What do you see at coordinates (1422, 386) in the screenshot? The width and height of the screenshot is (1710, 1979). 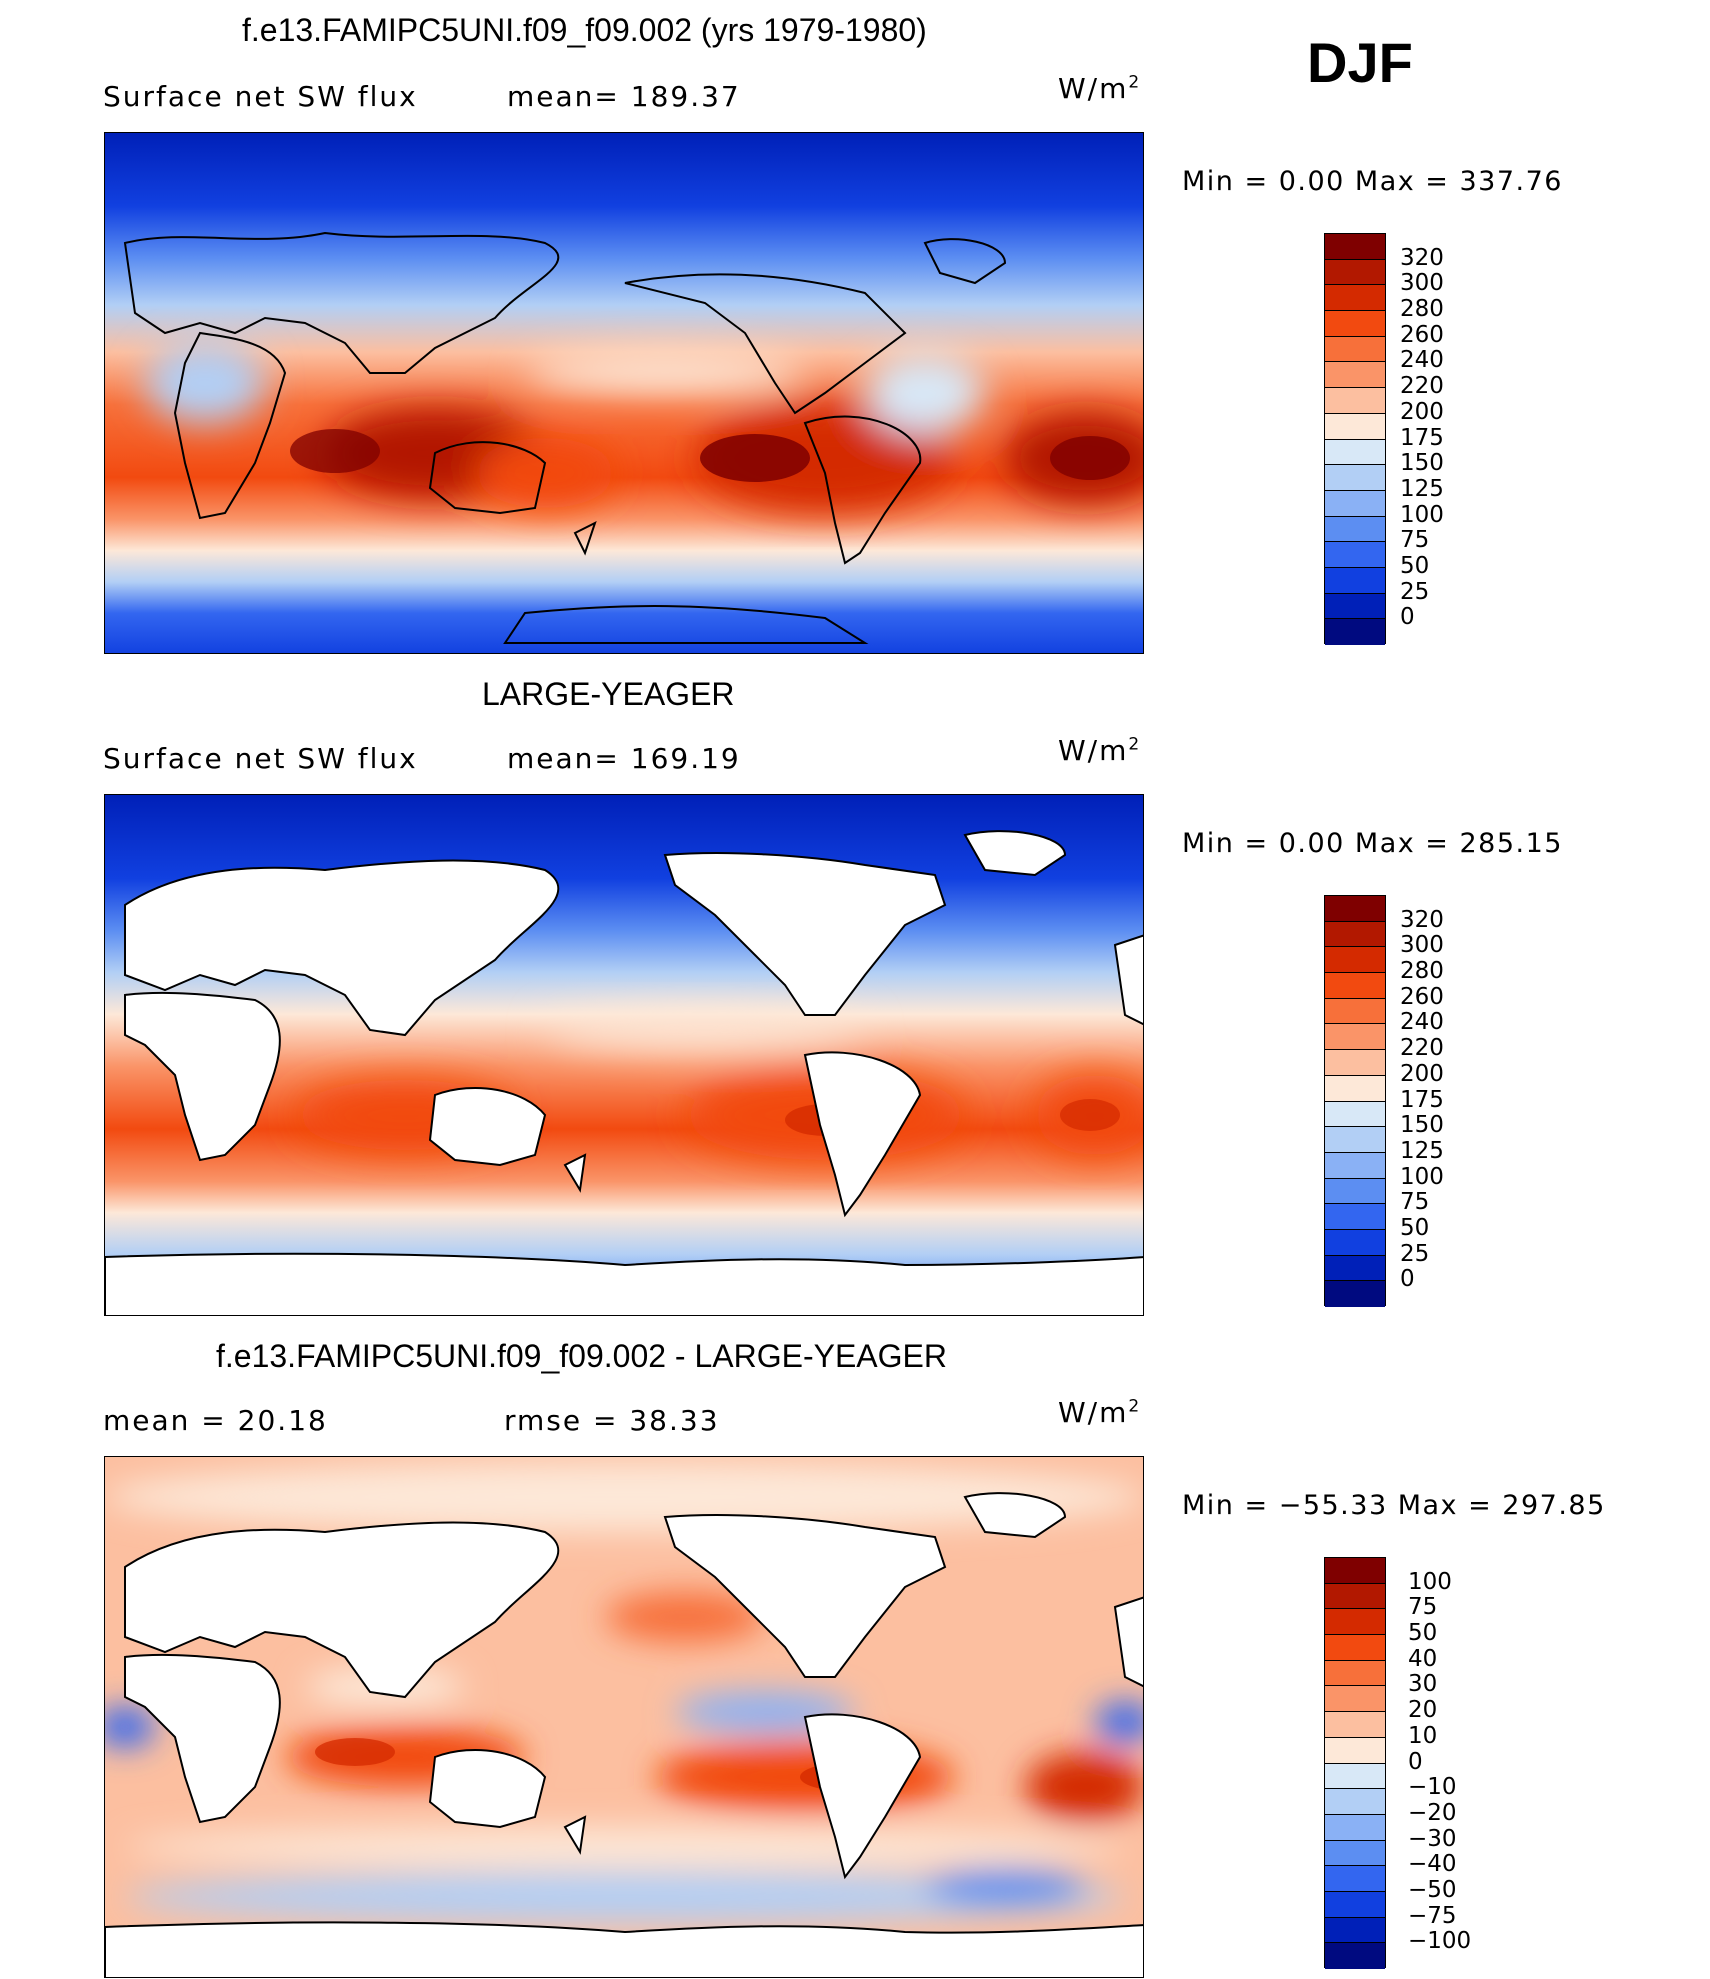 I see `panel1-colorbar-tick-label: 220` at bounding box center [1422, 386].